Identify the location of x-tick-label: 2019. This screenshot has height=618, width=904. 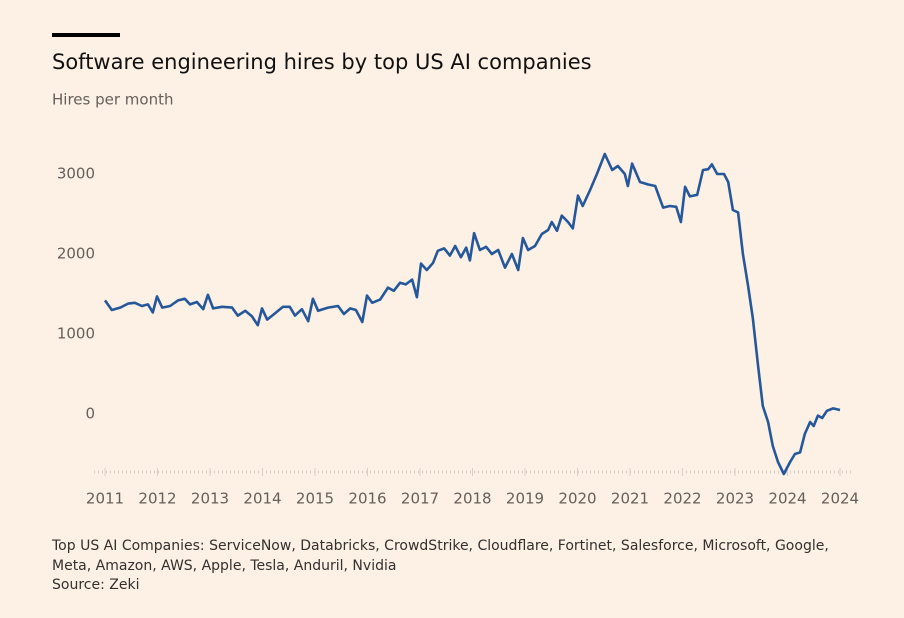
(525, 499).